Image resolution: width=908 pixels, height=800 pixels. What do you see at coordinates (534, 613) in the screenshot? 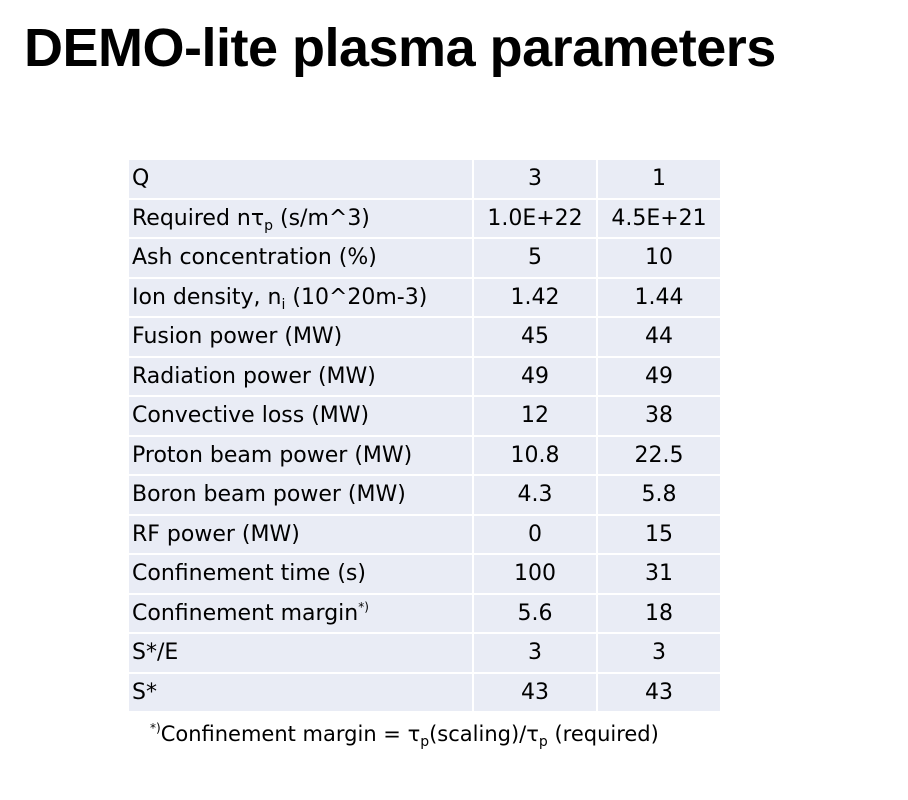
I see `value-q3: 5.6` at bounding box center [534, 613].